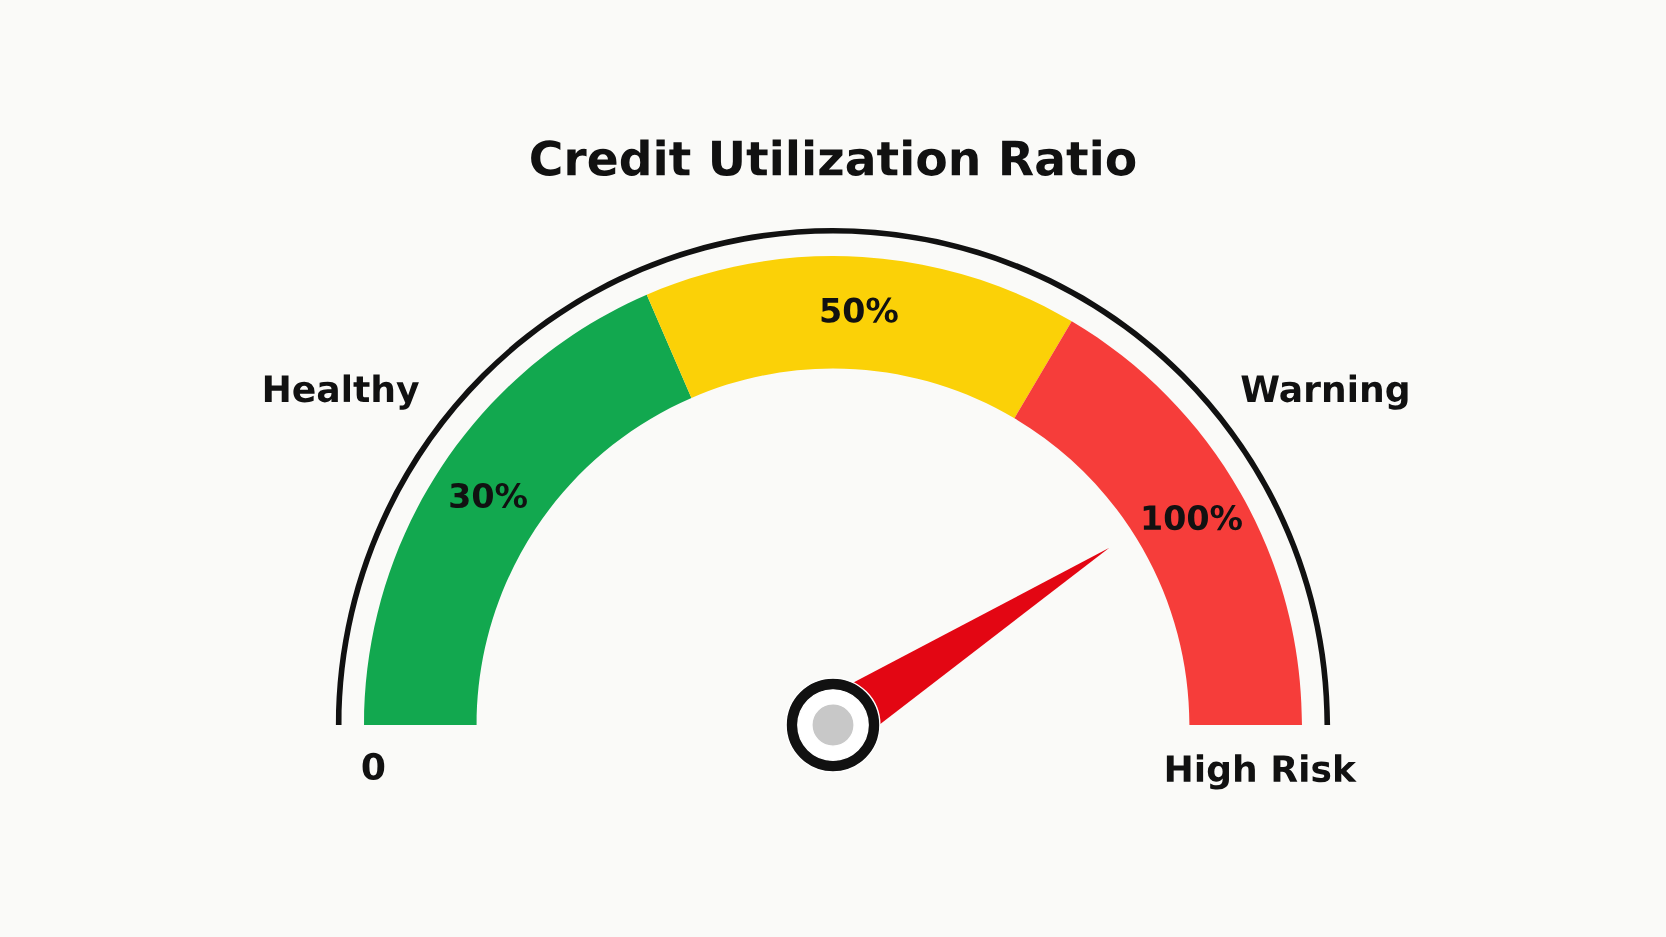 The image size is (1666, 937). What do you see at coordinates (373, 766) in the screenshot?
I see `text: 0` at bounding box center [373, 766].